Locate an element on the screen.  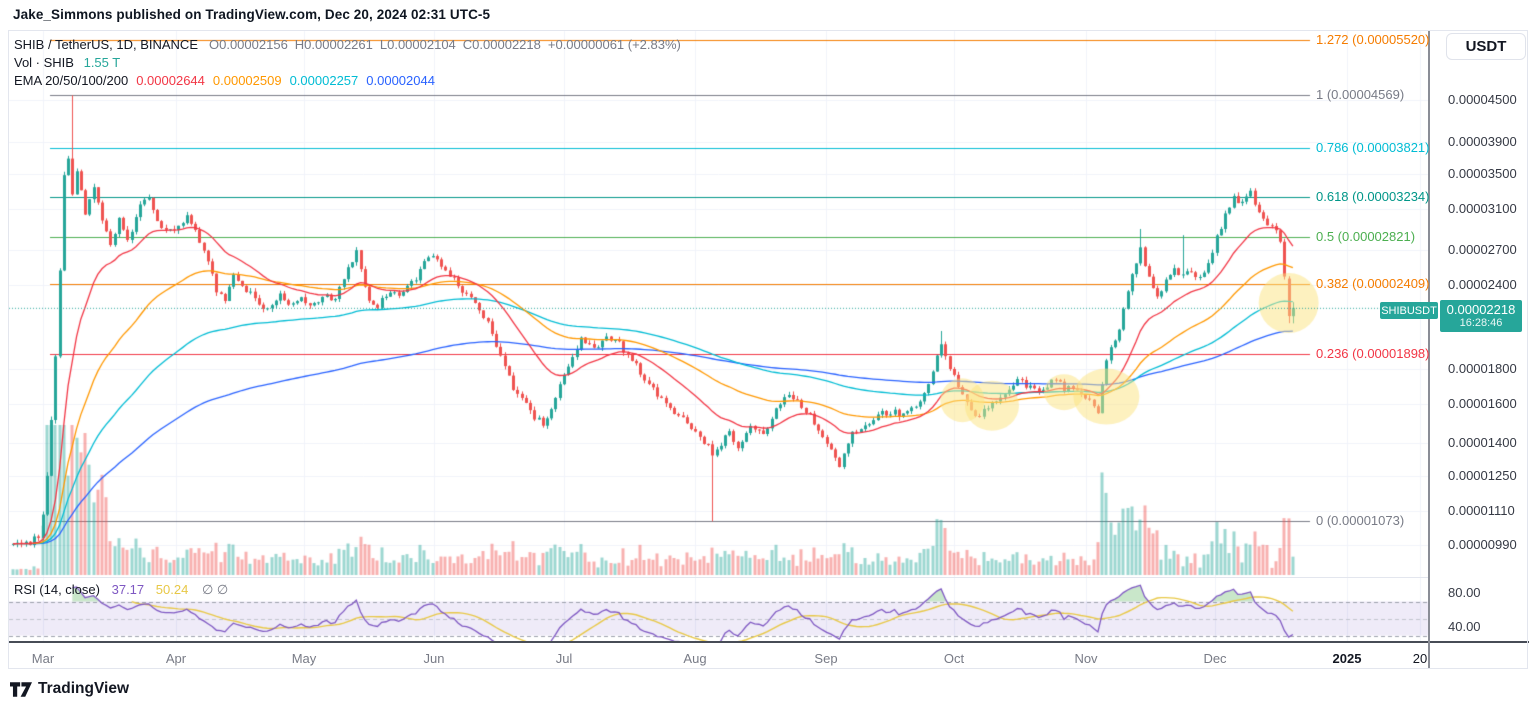
time-axis-label: Apr is located at coordinates (176, 658).